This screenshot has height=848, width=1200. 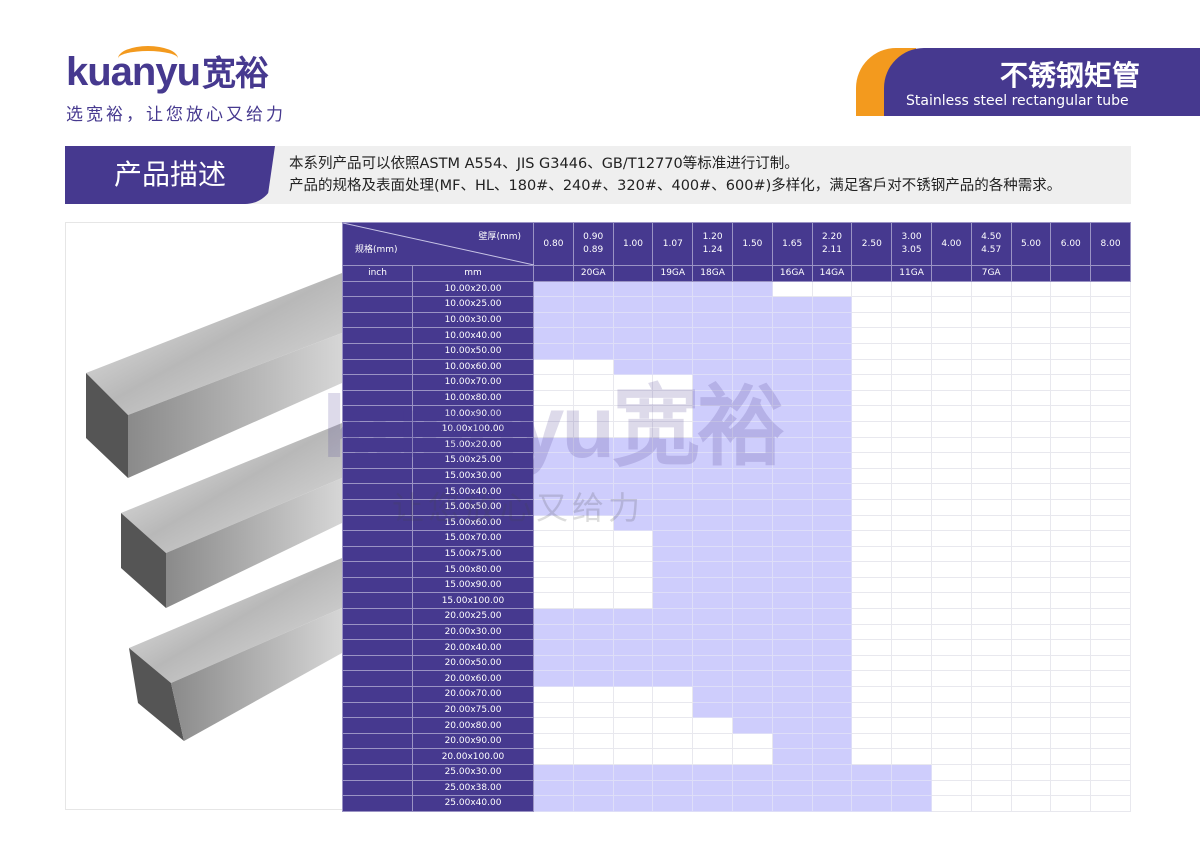 What do you see at coordinates (633, 243) in the screenshot?
I see `thickness-value: 1.00` at bounding box center [633, 243].